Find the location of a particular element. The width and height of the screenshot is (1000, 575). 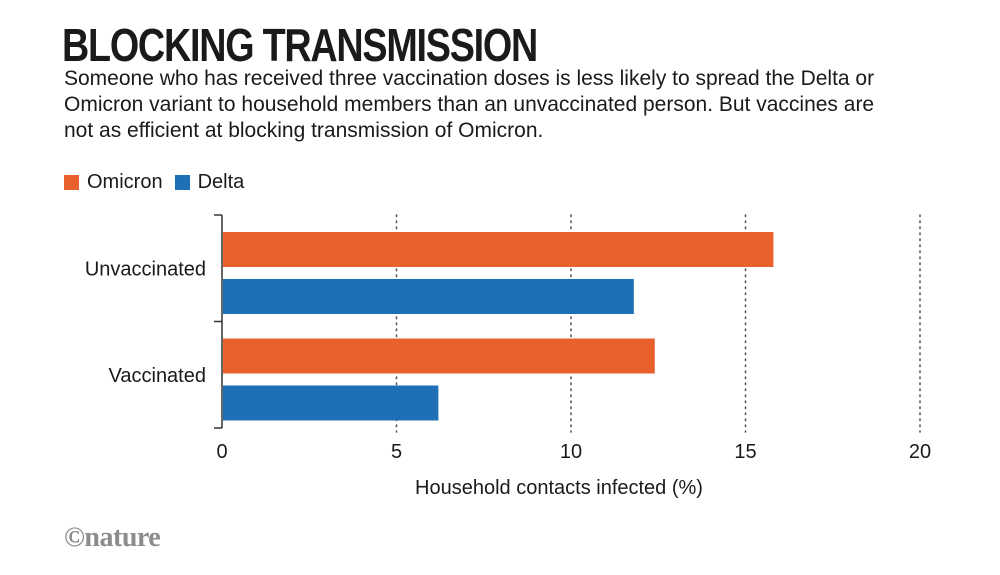

legend-swatch-delta is located at coordinates (182, 182).